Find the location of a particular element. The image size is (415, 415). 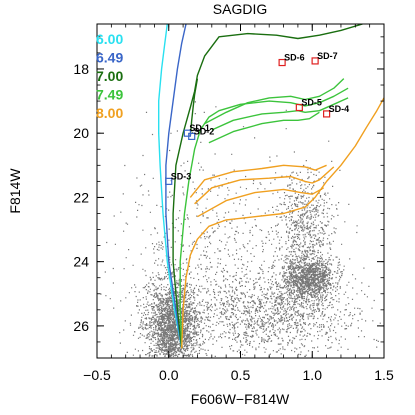

labeled-stars: SD-1SD-2 SD-3 SD-4 SD-5 SD-6 SD-7 is located at coordinates (257, 118).